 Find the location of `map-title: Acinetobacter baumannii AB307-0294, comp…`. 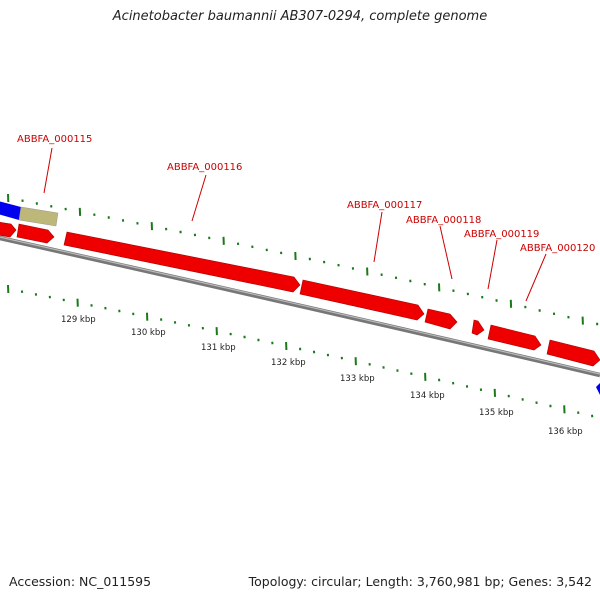

map-title: Acinetobacter baumannii AB307-0294, comp… is located at coordinates (300, 16).